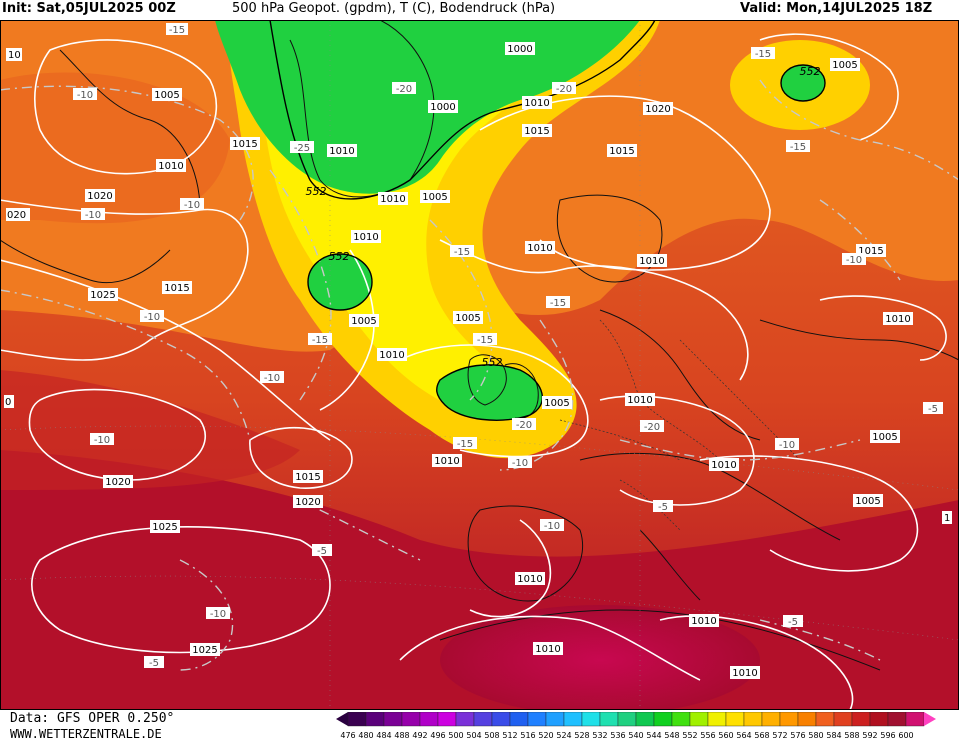  Describe the element at coordinates (887, 735) in the screenshot. I see `scale-tick-label: 596` at that location.